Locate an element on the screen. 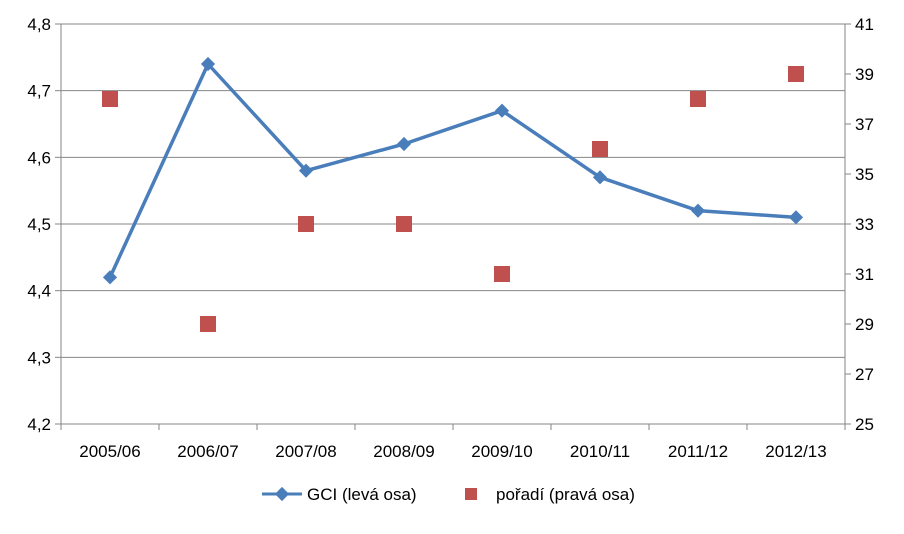 This screenshot has width=904, height=534. legend-rank-label: pořadí (pravá osa) is located at coordinates (565, 494).